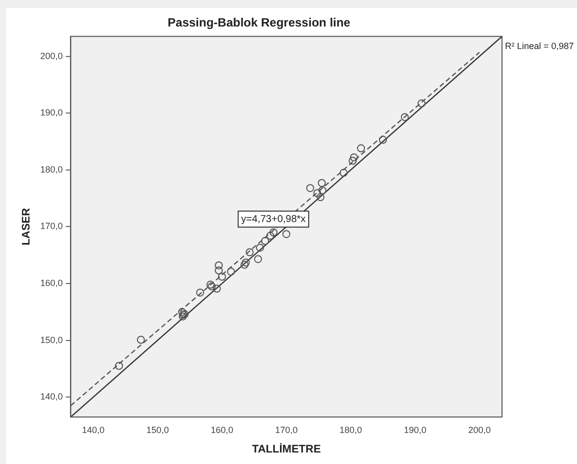  Describe the element at coordinates (51, 55) in the screenshot. I see `y-tick-label: 200,0` at that location.